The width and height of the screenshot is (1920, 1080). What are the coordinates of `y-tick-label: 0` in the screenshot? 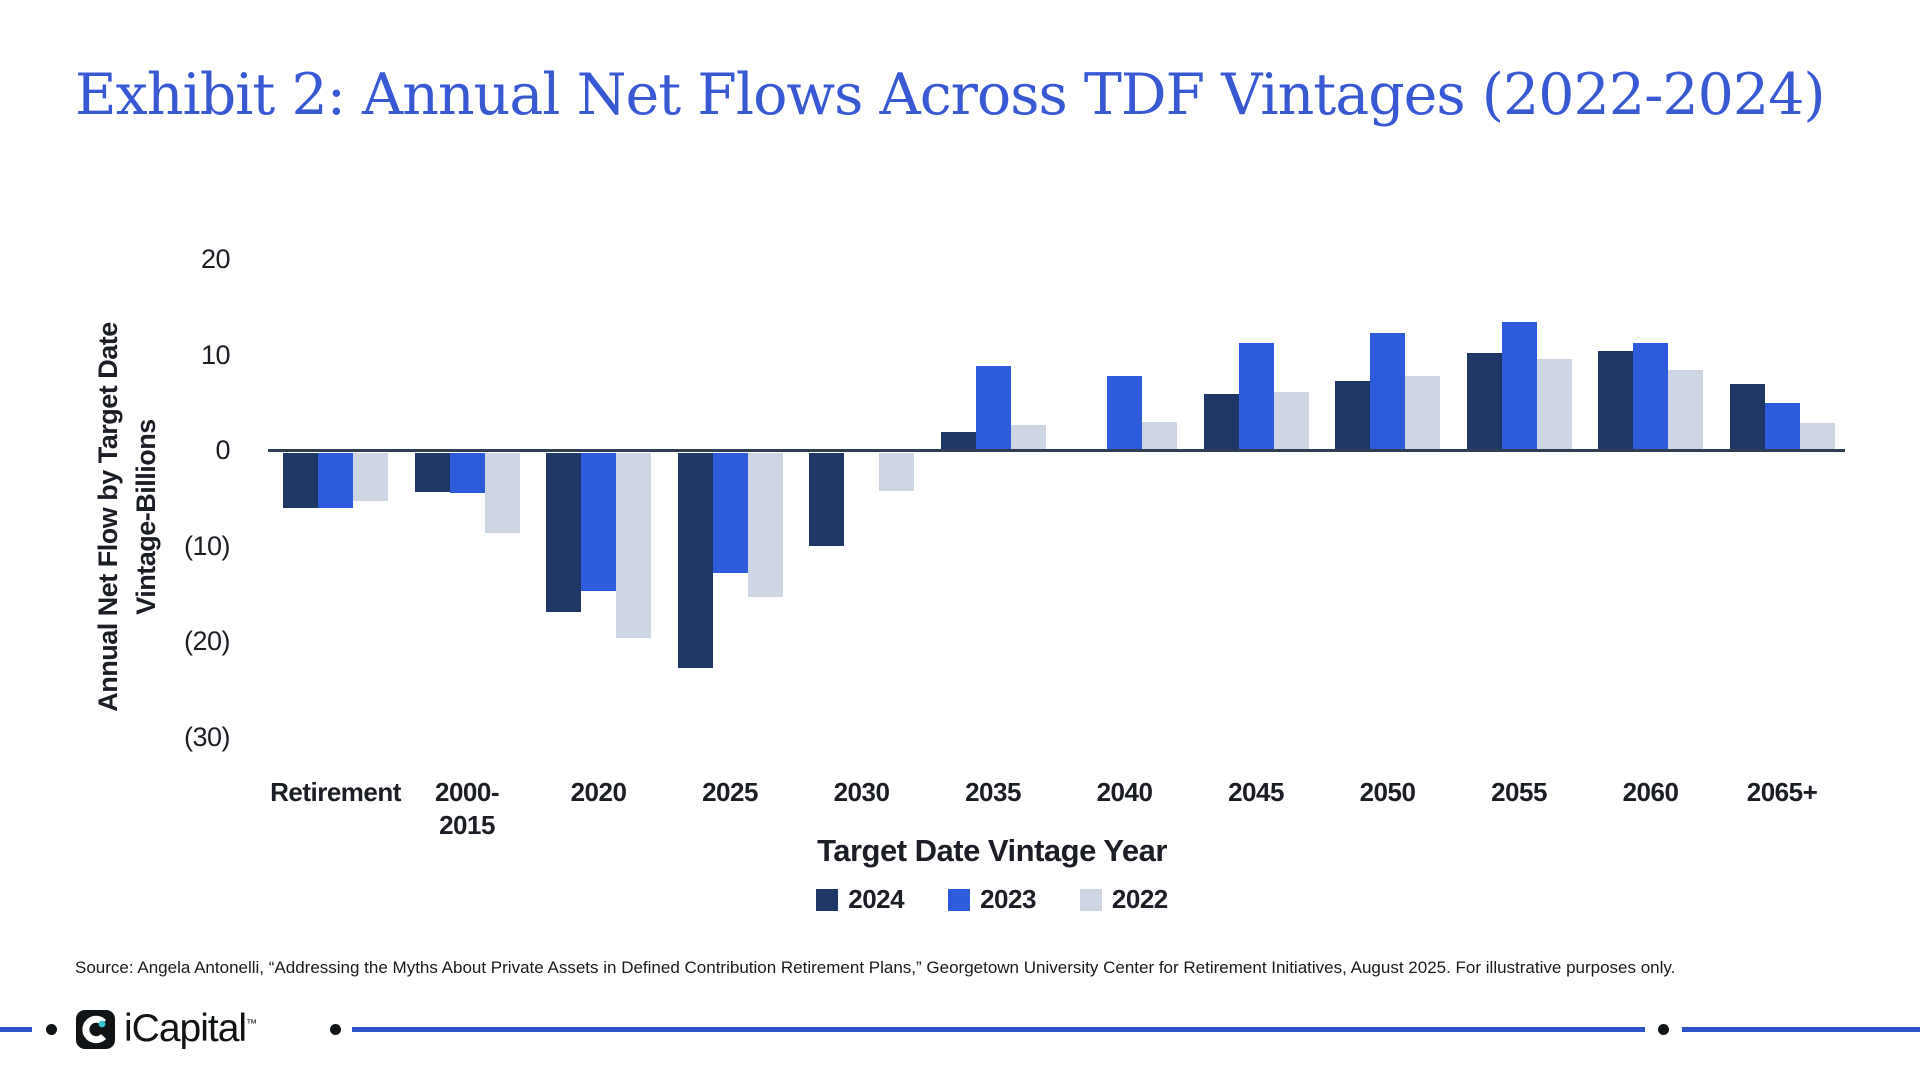 It's located at (222, 450).